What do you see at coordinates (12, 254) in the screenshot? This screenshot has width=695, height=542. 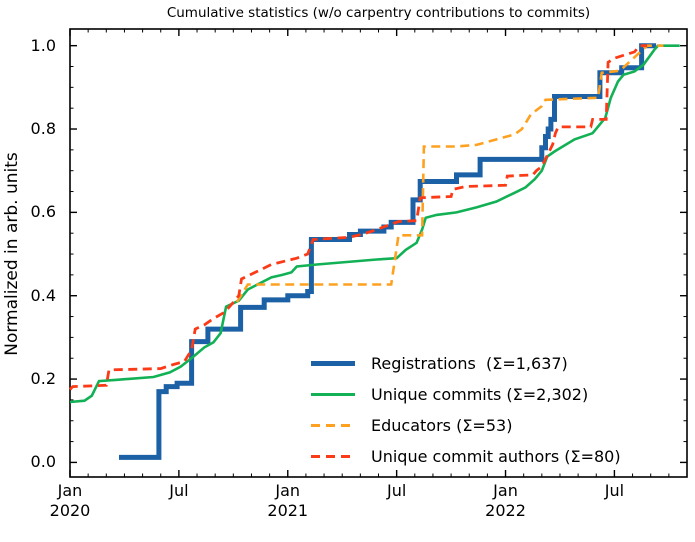 I see `y-axis-label: Normalized in arb. units` at bounding box center [12, 254].